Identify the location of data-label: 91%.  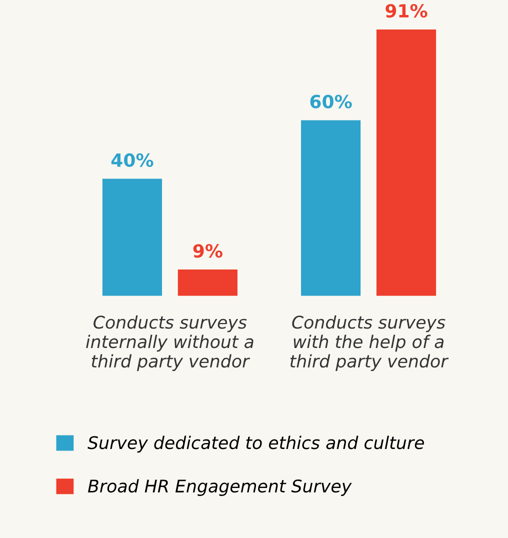
(407, 11).